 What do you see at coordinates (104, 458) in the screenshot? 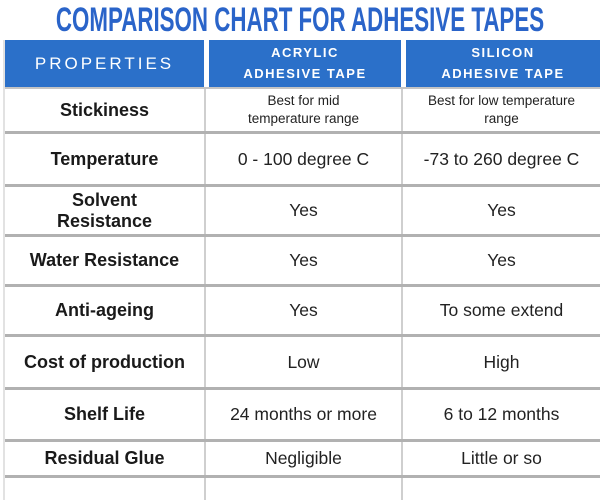
I see `row-label: Residual Glue` at bounding box center [104, 458].